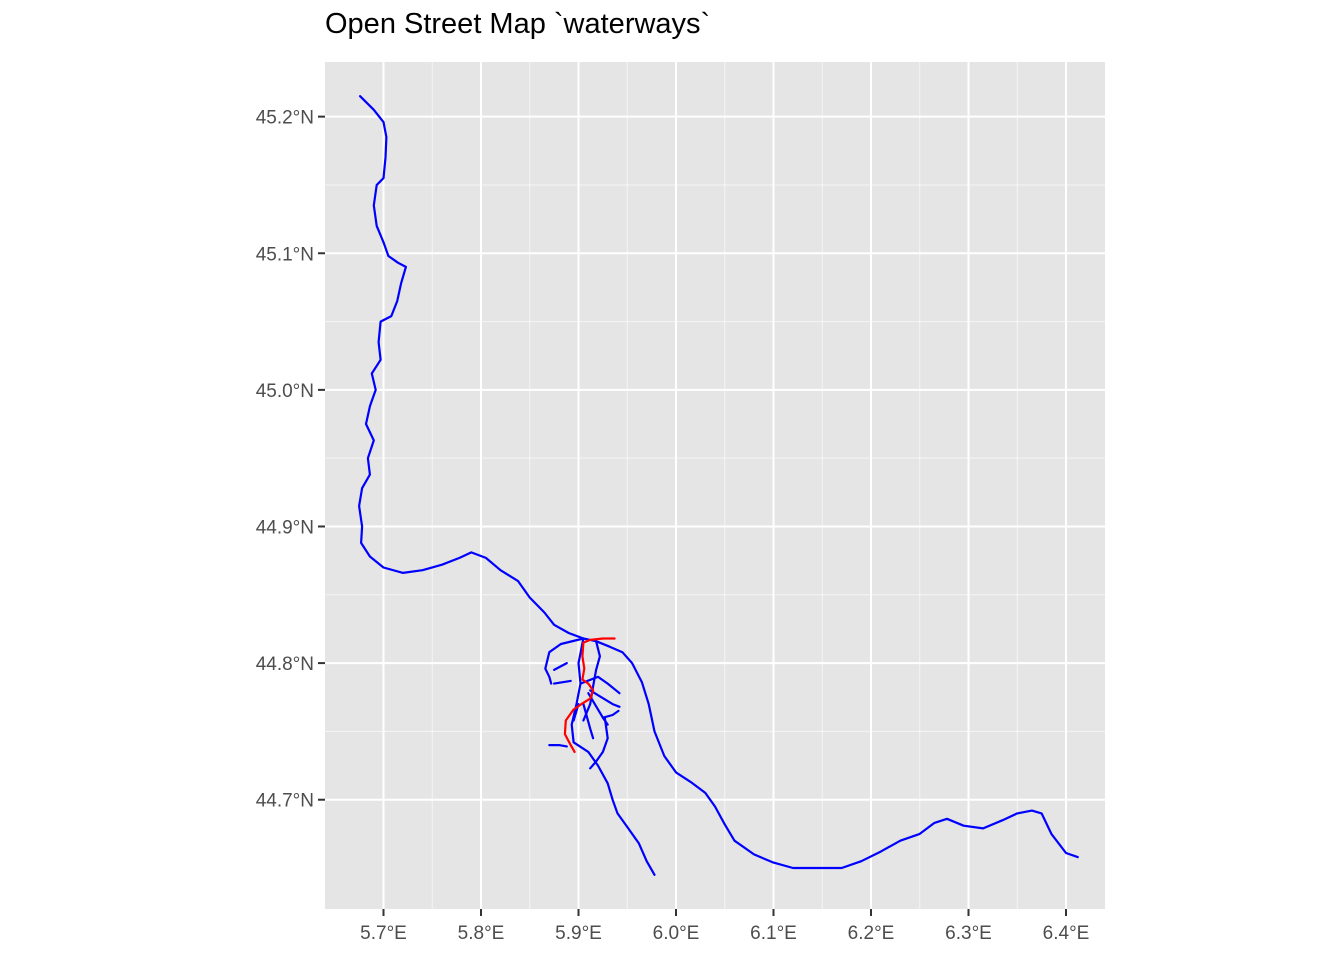 The width and height of the screenshot is (1344, 960). I want to click on y-tick-label: 44.8°N, so click(285, 664).